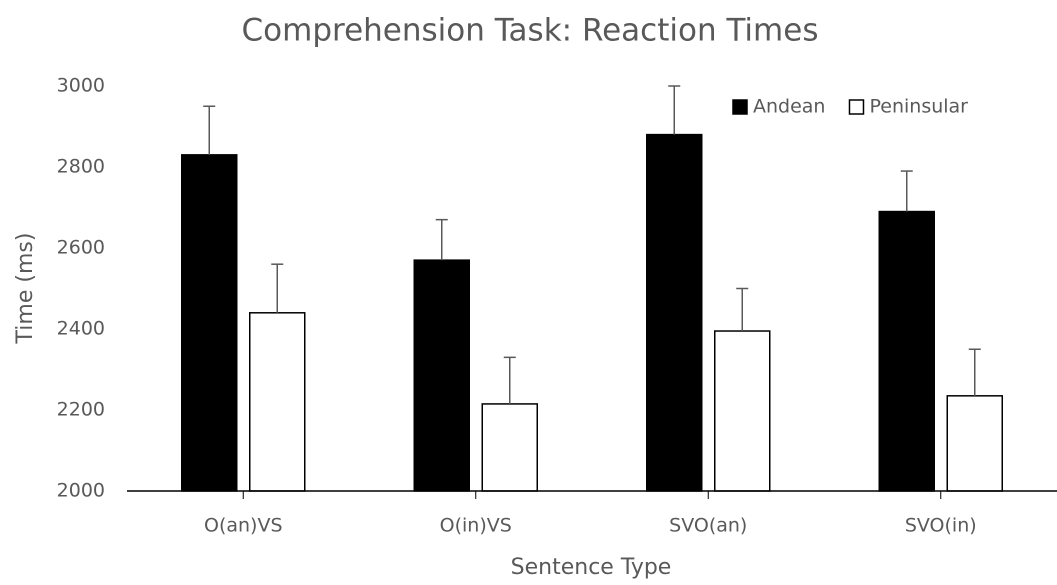 The height and width of the screenshot is (585, 1057). I want to click on y-tick-label: 2200, so click(81, 410).